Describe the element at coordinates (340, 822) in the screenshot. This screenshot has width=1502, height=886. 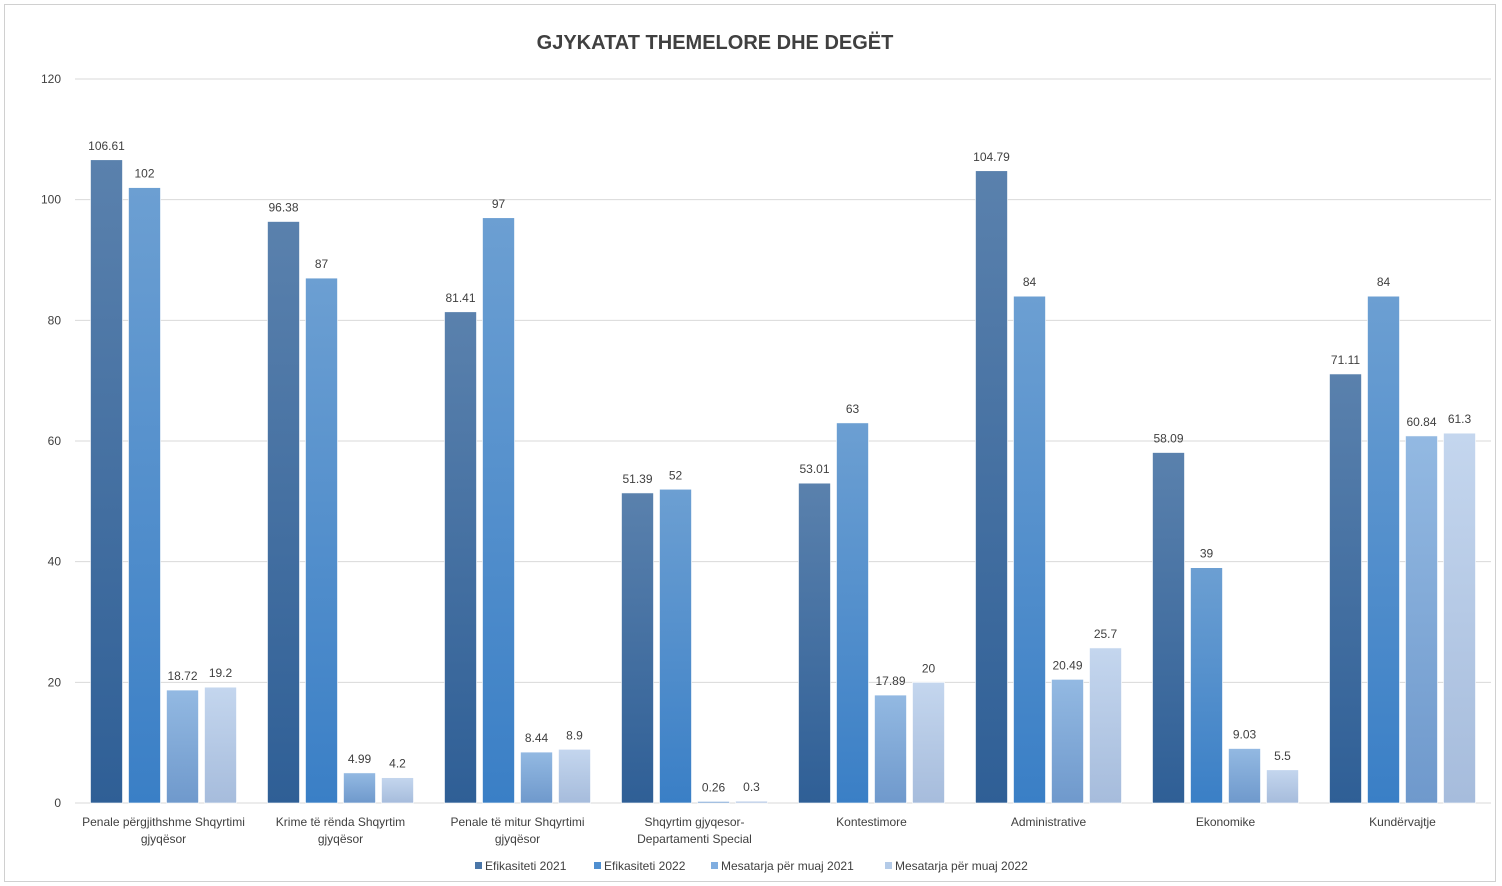
I see `category-label: Krime të rënda Shqyrtim` at that location.